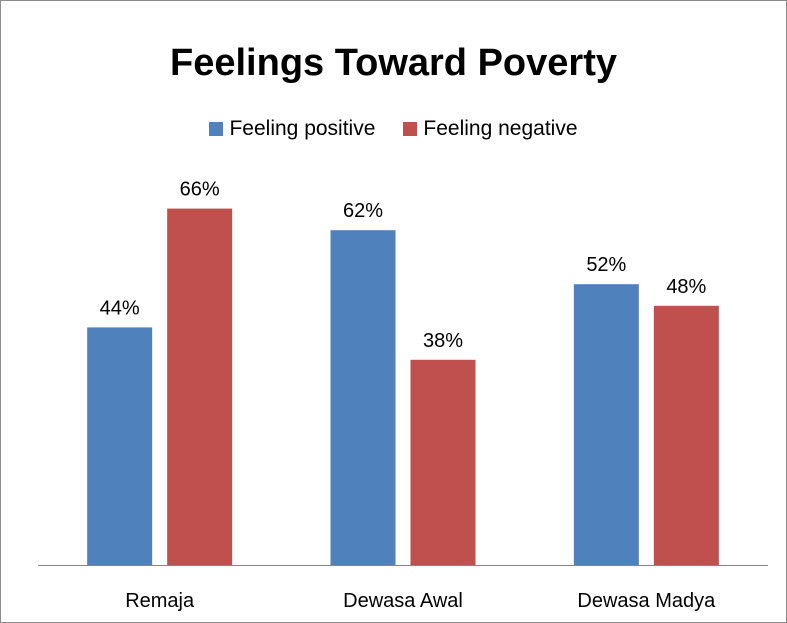 The width and height of the screenshot is (787, 623). What do you see at coordinates (443, 341) in the screenshot?
I see `data-label-negative-1: 38%` at bounding box center [443, 341].